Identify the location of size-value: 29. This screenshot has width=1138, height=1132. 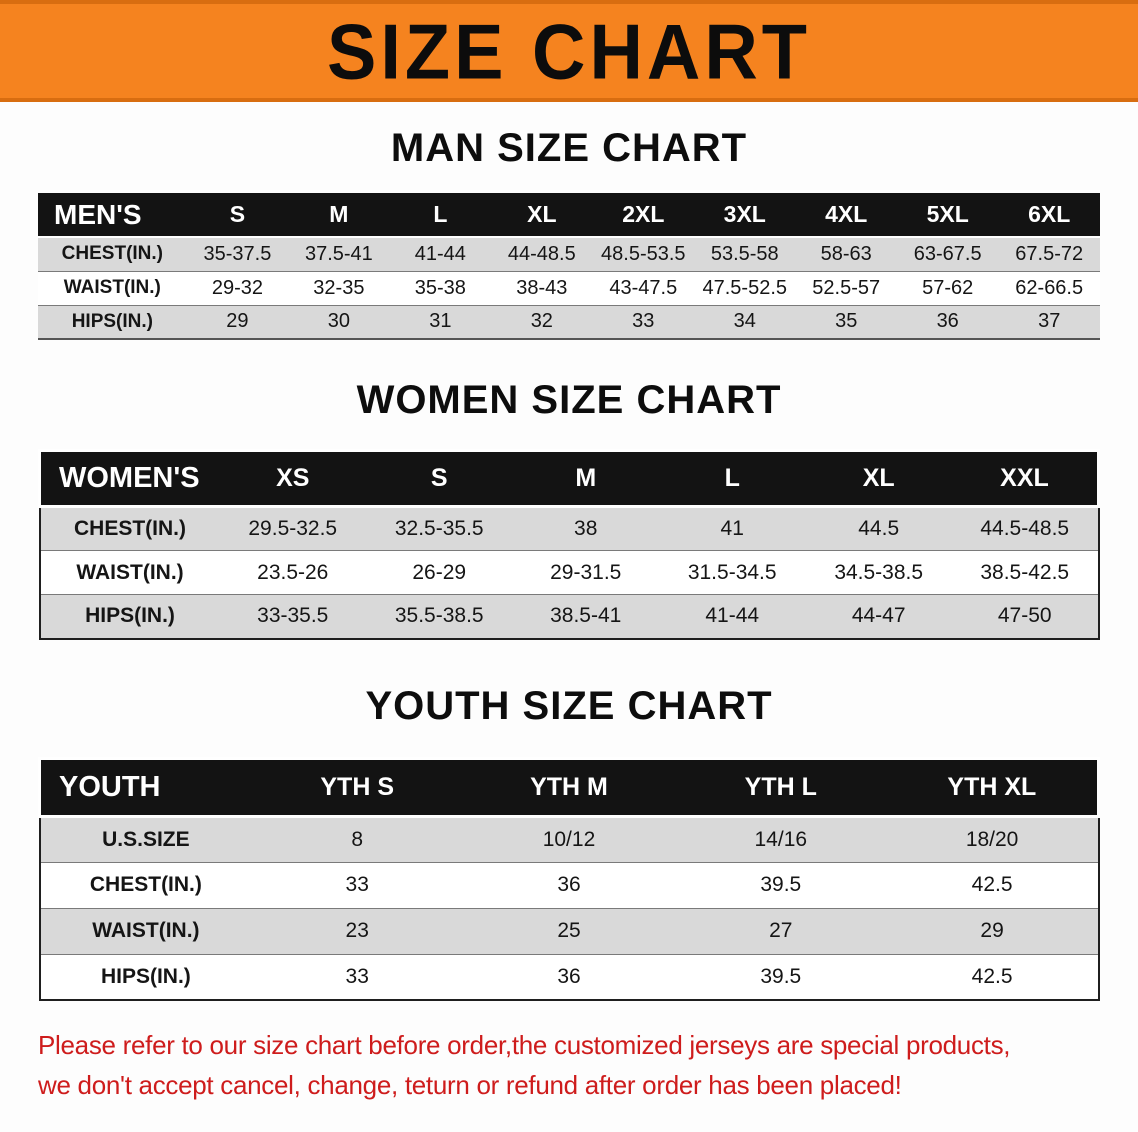
(237, 321).